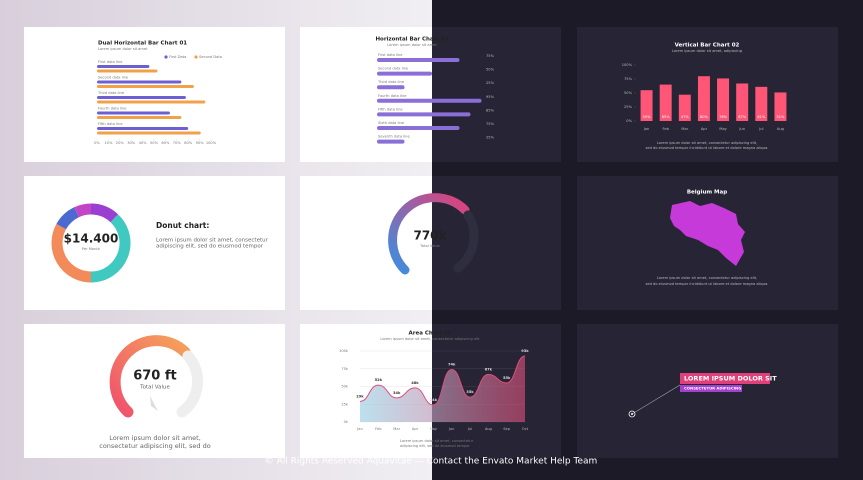 Image resolution: width=863 pixels, height=480 pixels. What do you see at coordinates (435, 446) in the screenshot?
I see `body: adipiscing elit, sed do eiusmod tempor` at bounding box center [435, 446].